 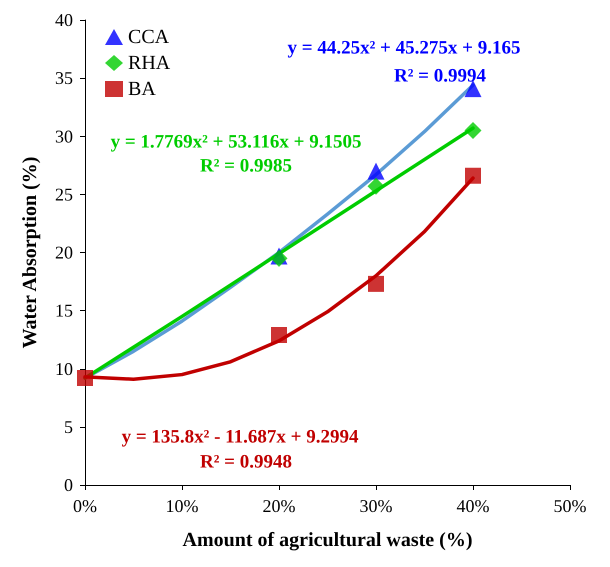 What do you see at coordinates (64, 78) in the screenshot?
I see `y-tick-label: 35` at bounding box center [64, 78].